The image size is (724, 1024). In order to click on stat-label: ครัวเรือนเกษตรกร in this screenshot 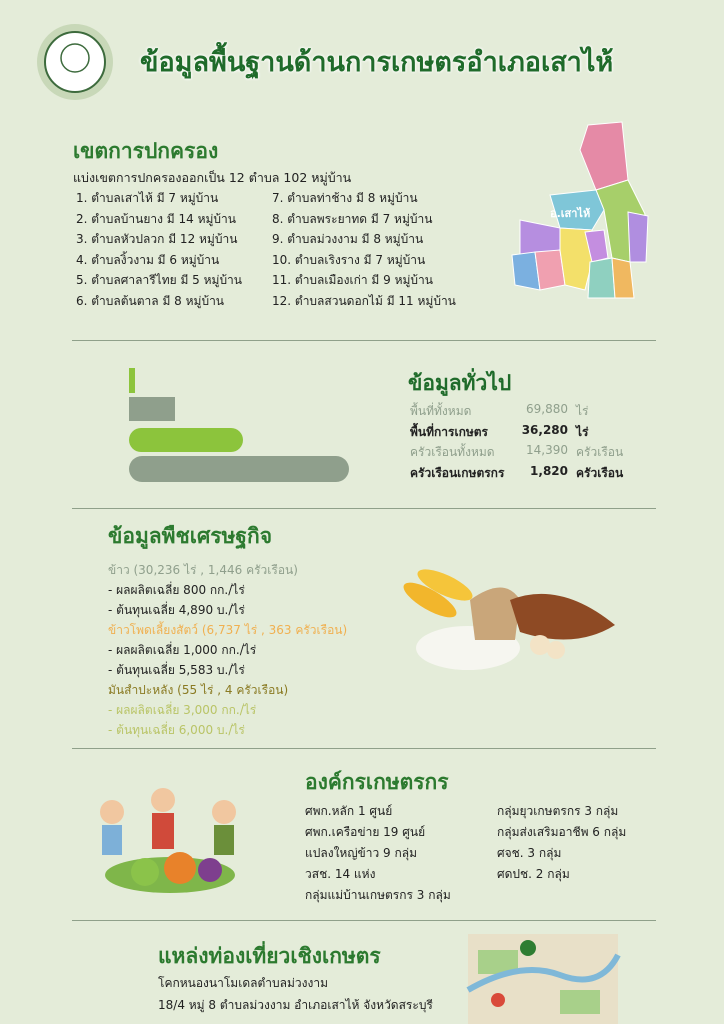, I will do `click(457, 472)`.